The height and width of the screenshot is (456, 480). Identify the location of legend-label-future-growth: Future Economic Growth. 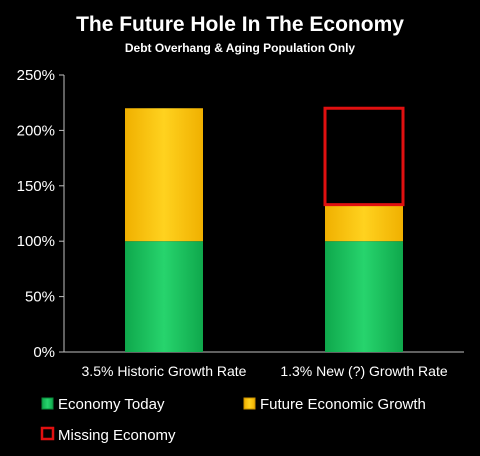
(343, 404).